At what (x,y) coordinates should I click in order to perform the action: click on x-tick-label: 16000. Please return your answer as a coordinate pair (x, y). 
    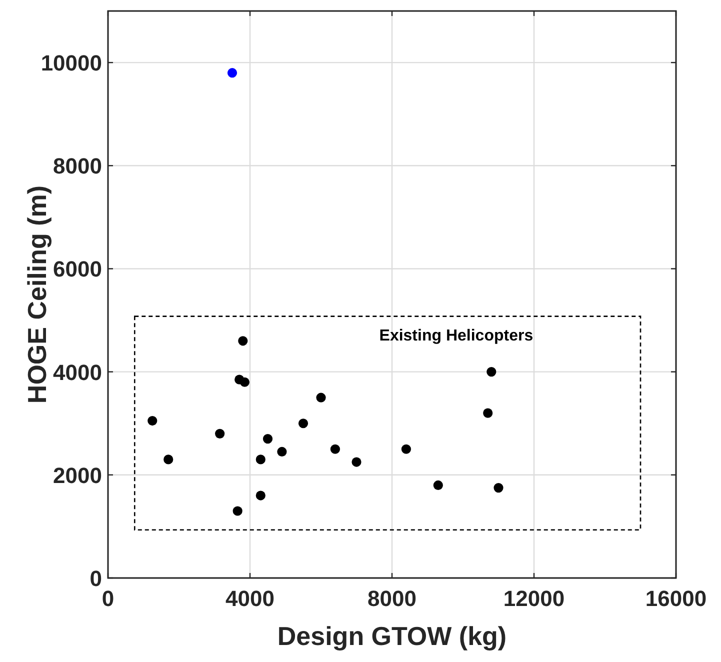
    Looking at the image, I should click on (676, 598).